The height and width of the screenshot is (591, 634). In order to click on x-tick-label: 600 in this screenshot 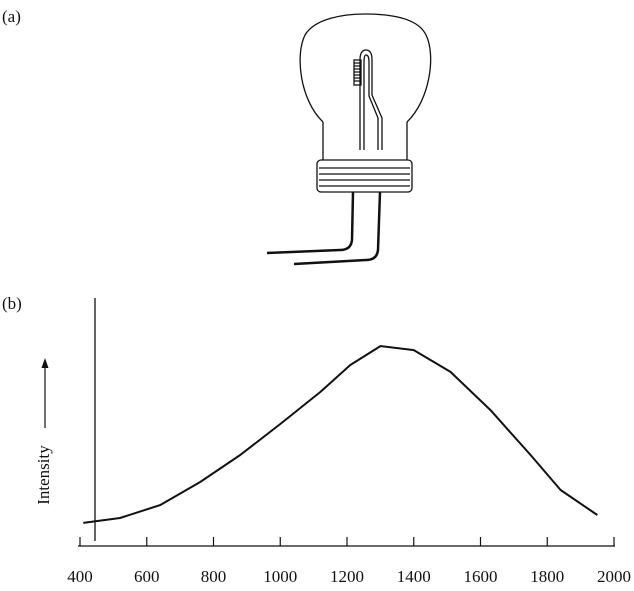, I will do `click(147, 576)`.